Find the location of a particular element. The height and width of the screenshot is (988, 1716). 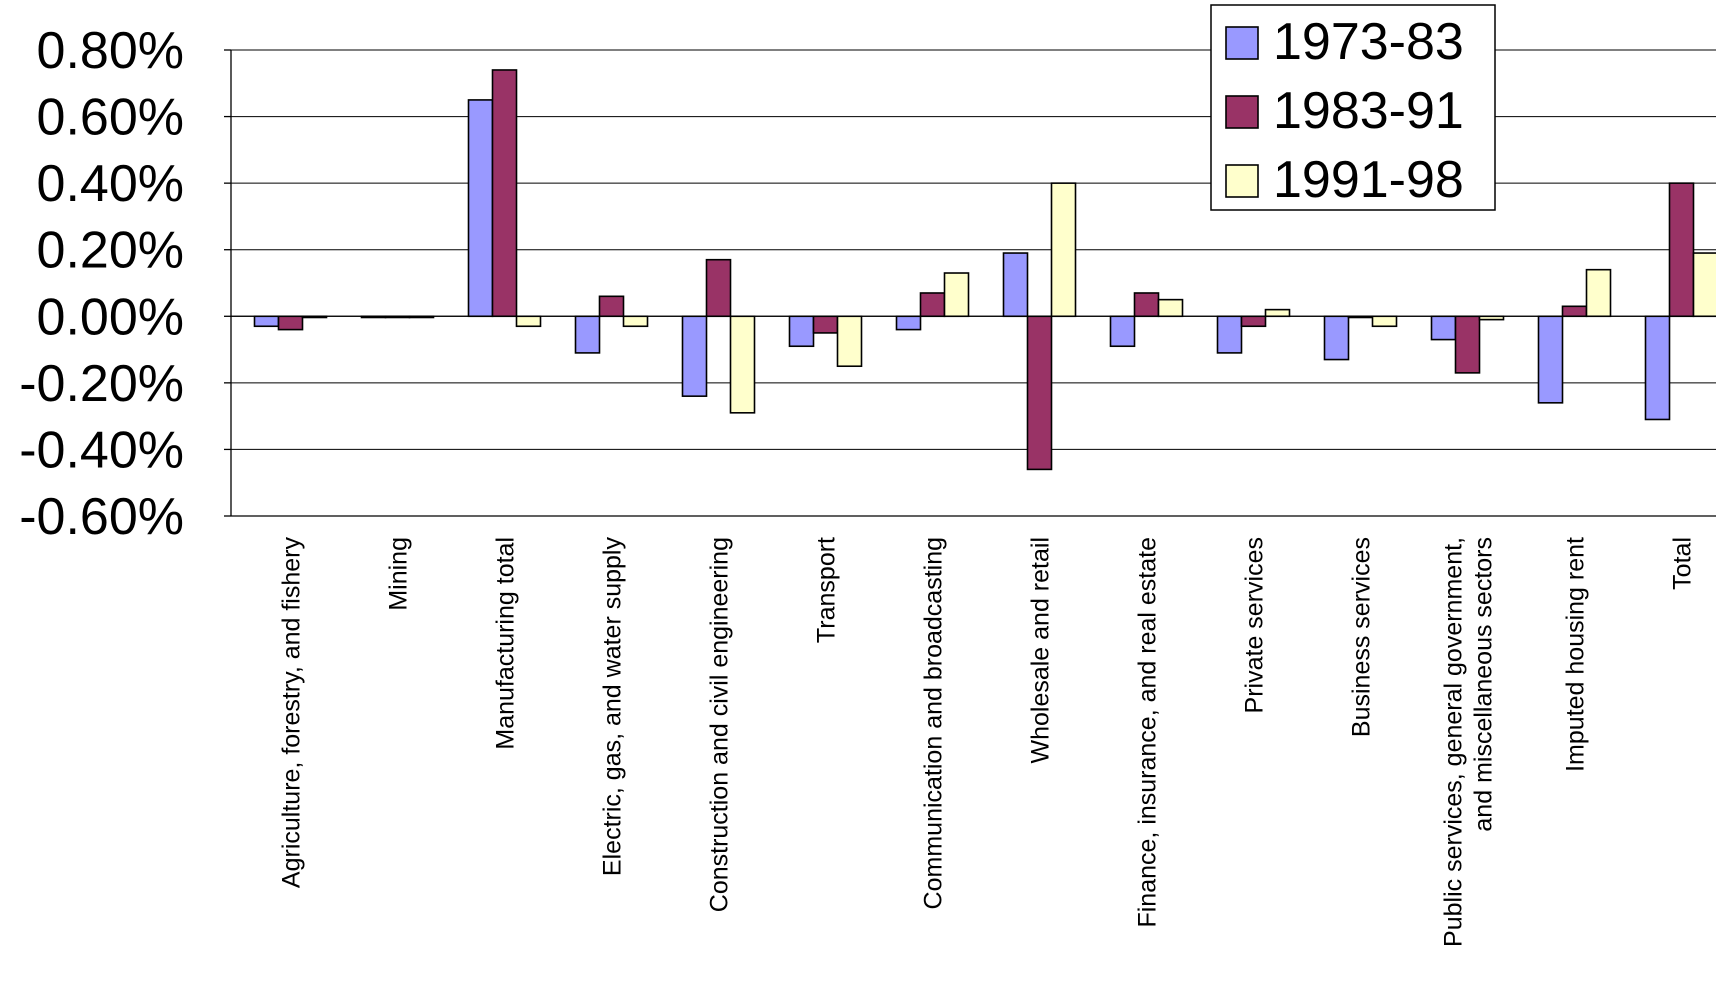

category-label: Finance, insurance, and real estate is located at coordinates (1148, 732).